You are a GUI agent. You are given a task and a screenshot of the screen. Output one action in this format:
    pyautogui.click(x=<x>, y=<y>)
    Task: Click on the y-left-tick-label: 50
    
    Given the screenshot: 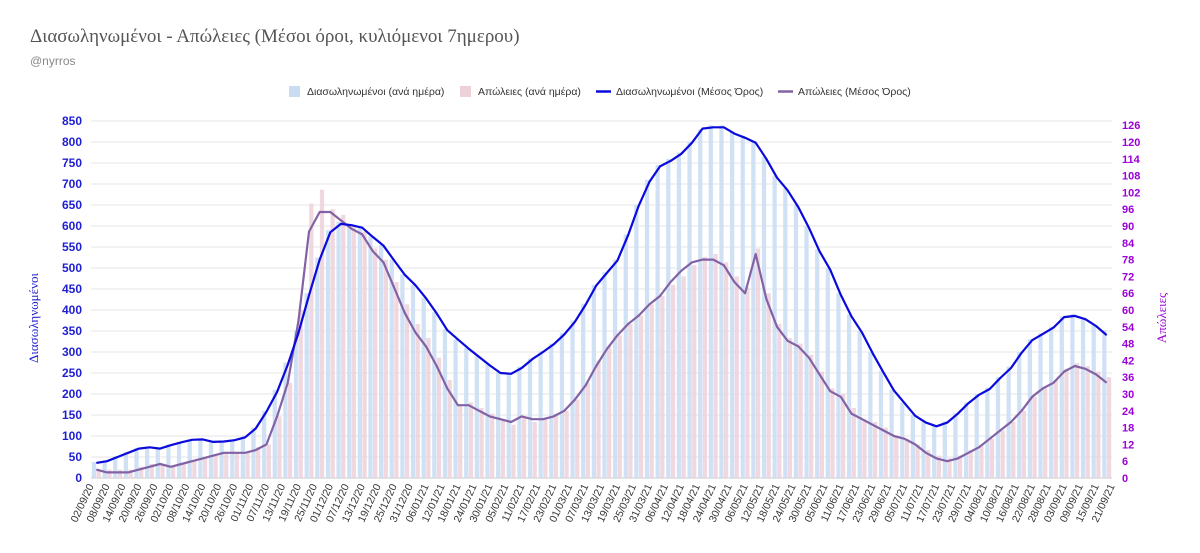 What is the action you would take?
    pyautogui.click(x=76, y=457)
    